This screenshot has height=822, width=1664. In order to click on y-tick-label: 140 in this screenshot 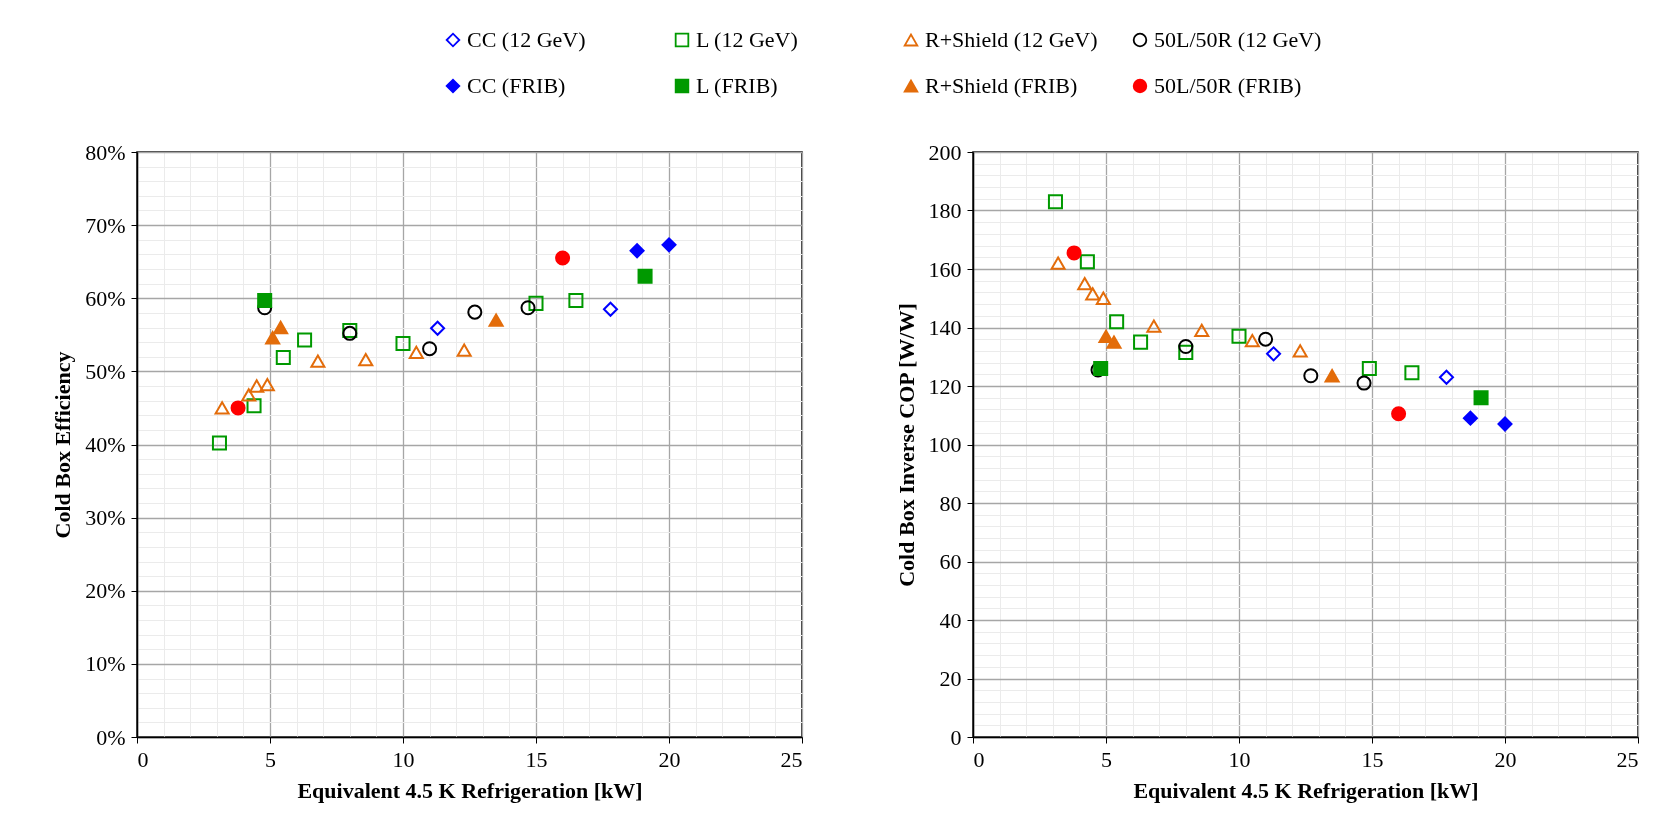, I will do `click(945, 327)`.